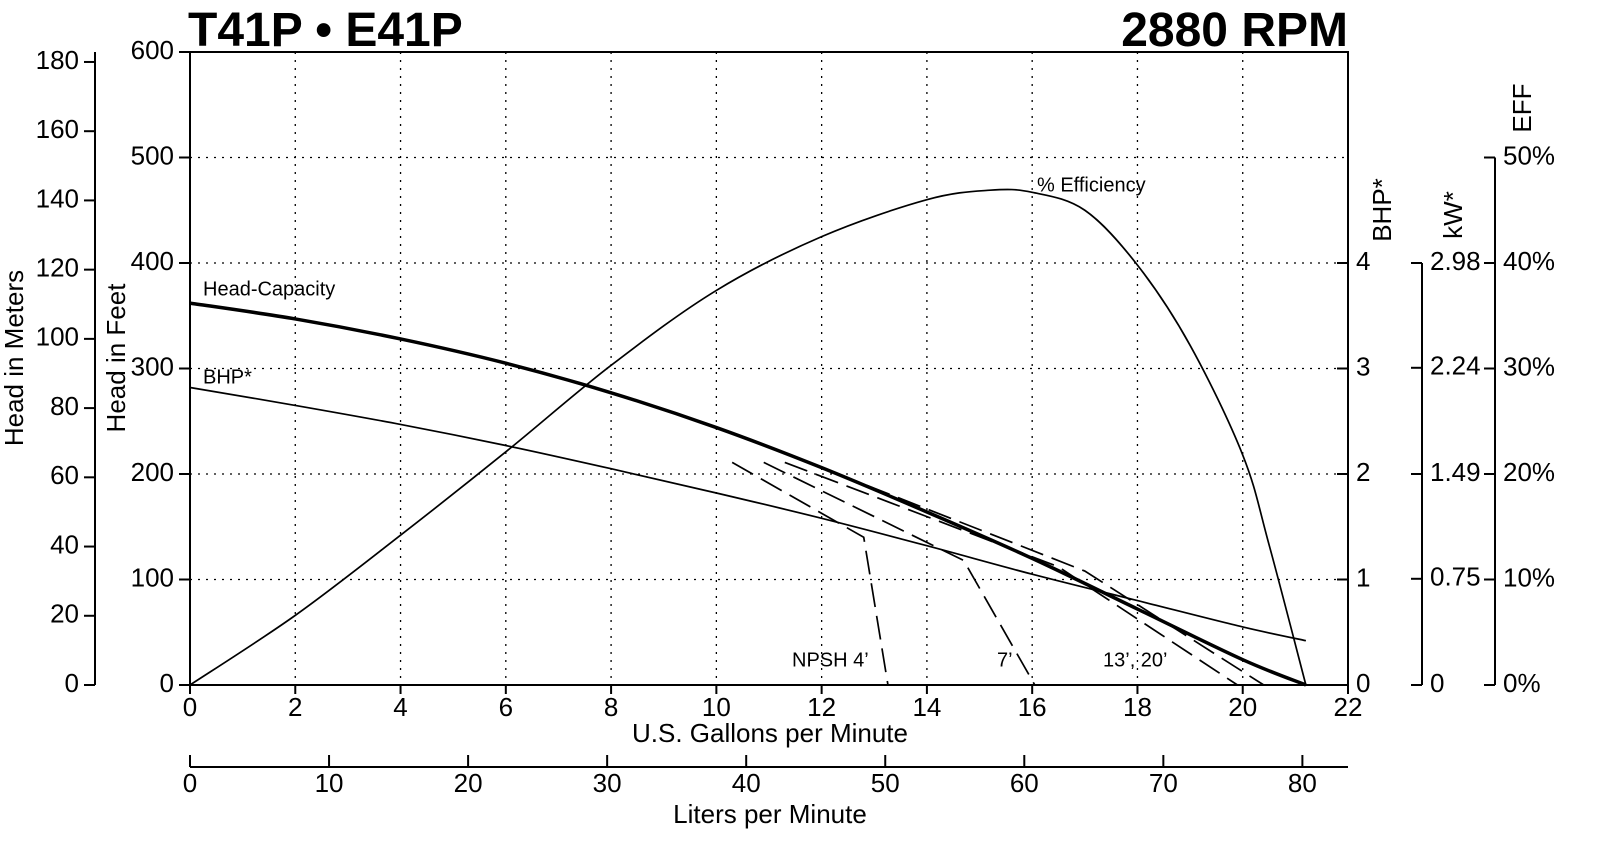  What do you see at coordinates (770, 814) in the screenshot?
I see `x2-axis-label: Liters per Minute` at bounding box center [770, 814].